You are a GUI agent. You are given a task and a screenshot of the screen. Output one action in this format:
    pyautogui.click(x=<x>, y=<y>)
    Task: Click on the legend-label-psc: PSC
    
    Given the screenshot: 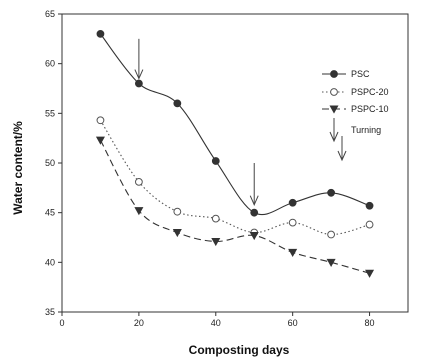 What is the action you would take?
    pyautogui.click(x=360, y=74)
    